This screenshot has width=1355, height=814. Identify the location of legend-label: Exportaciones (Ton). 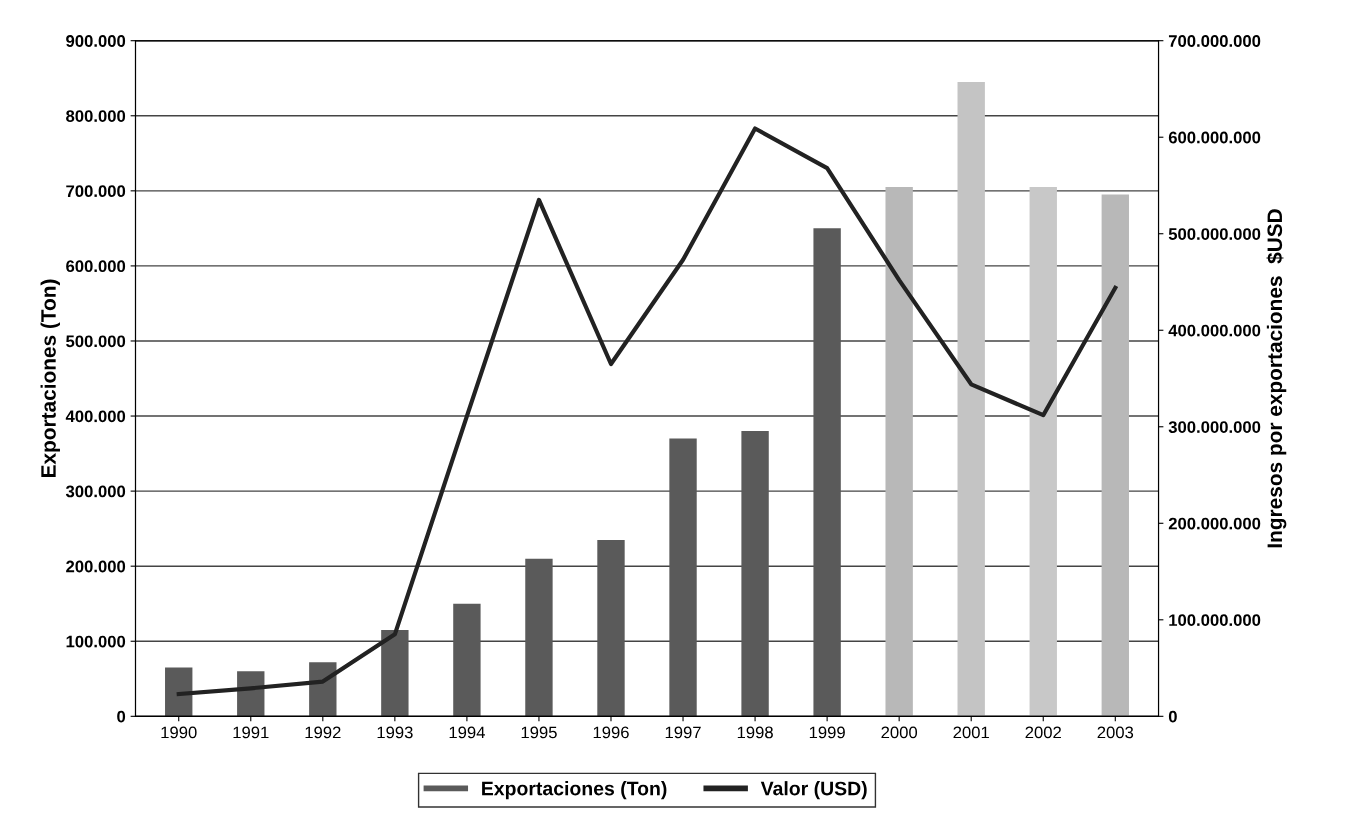
(574, 790).